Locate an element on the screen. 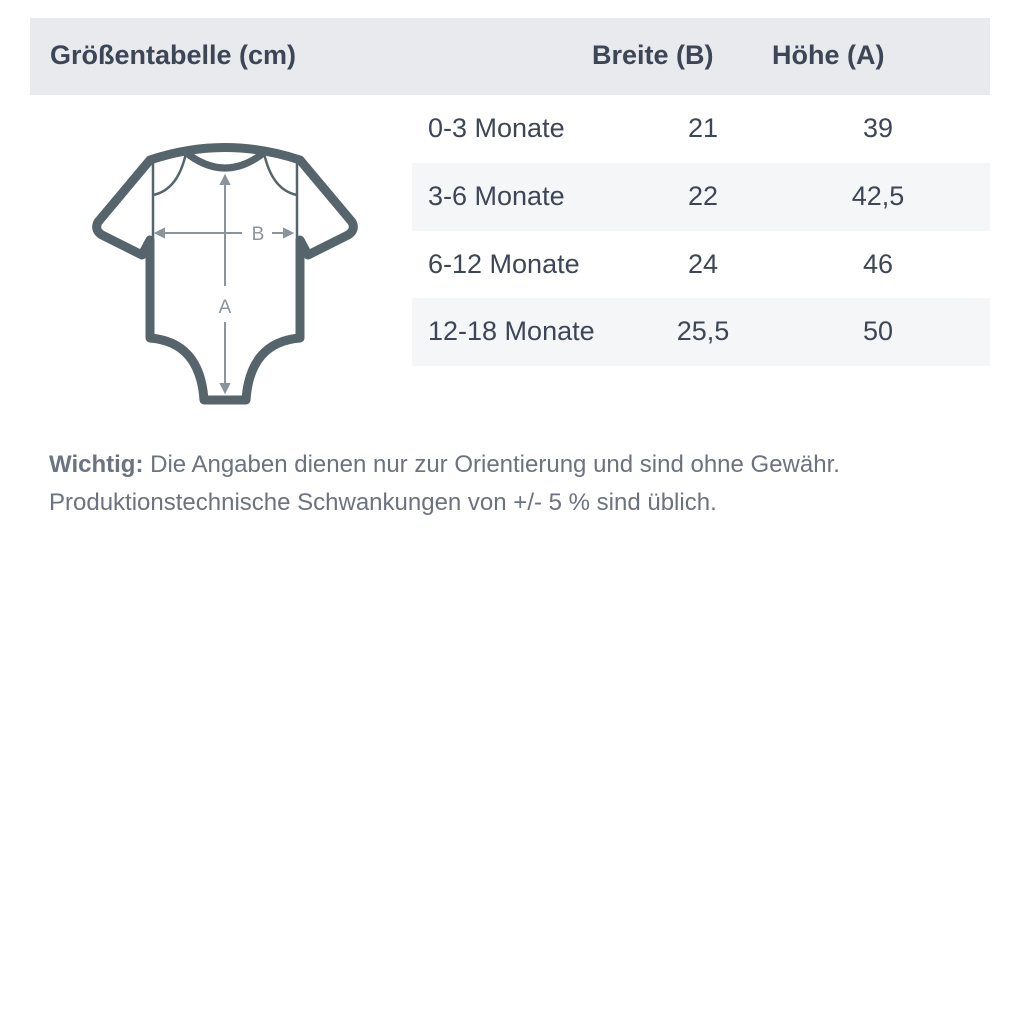 The image size is (1024, 1024). size-cell: 3-6 Monate is located at coordinates (496, 196).